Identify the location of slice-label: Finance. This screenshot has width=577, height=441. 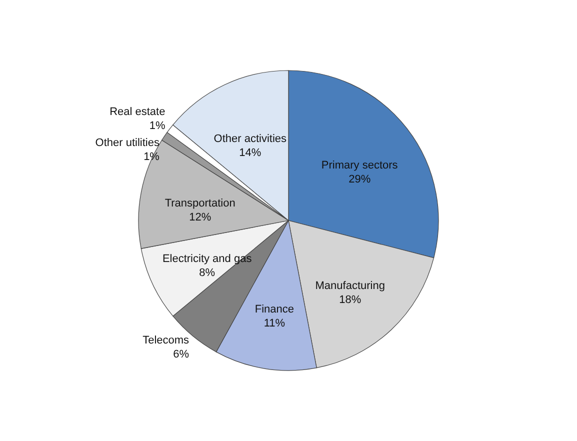
(274, 309).